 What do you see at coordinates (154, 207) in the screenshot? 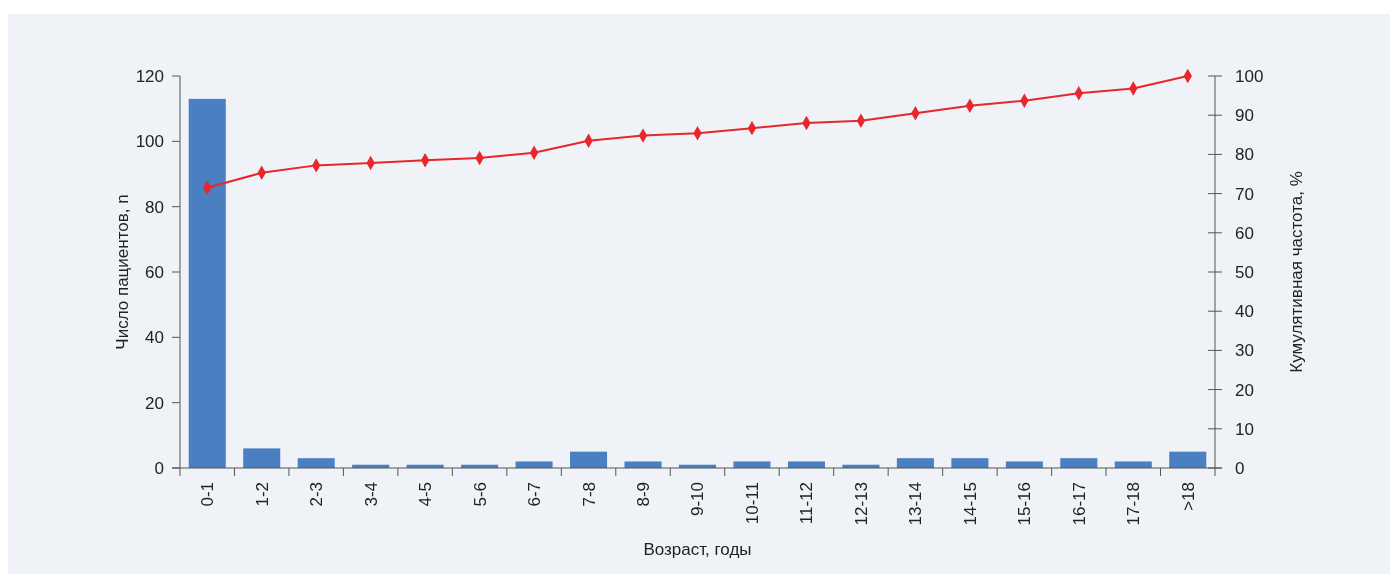
I see `y-tick-label: 80` at bounding box center [154, 207].